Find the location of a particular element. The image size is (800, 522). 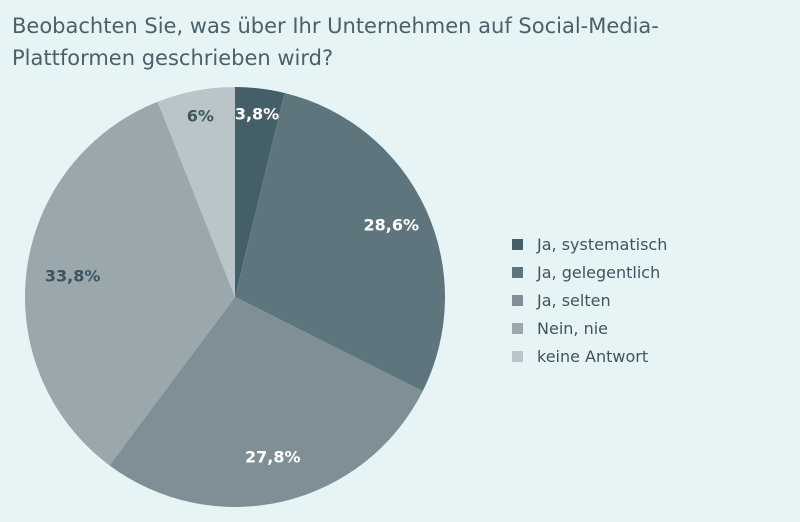

legend-item-ja-systematisch: Ja, systematisch is located at coordinates (589, 244).